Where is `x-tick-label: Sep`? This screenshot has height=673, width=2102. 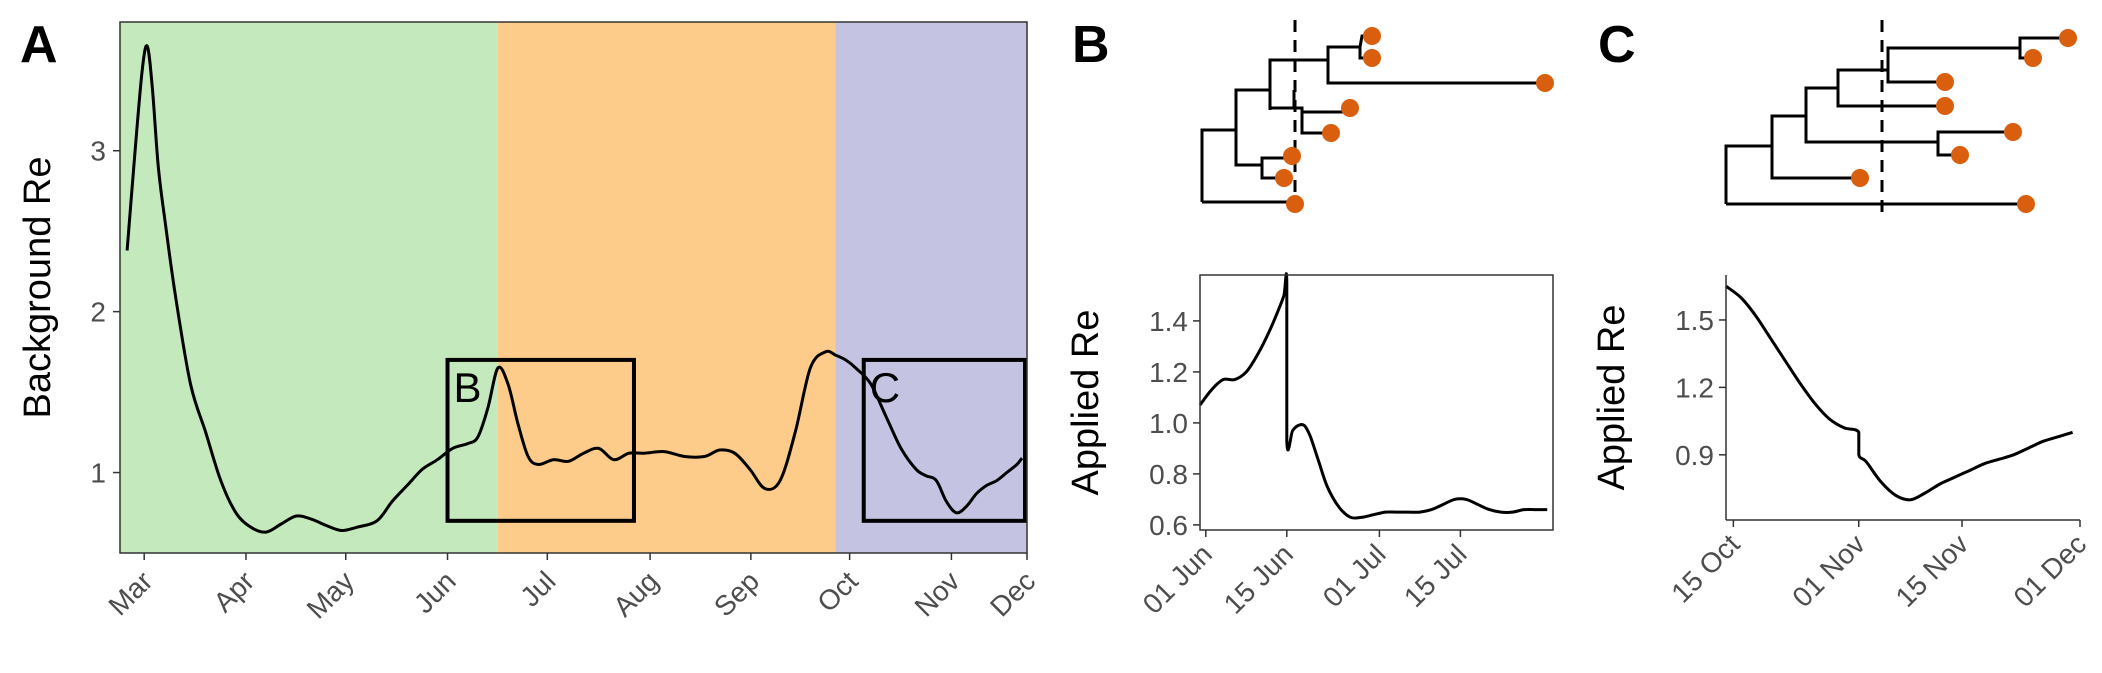
x-tick-label: Sep is located at coordinates (736, 593).